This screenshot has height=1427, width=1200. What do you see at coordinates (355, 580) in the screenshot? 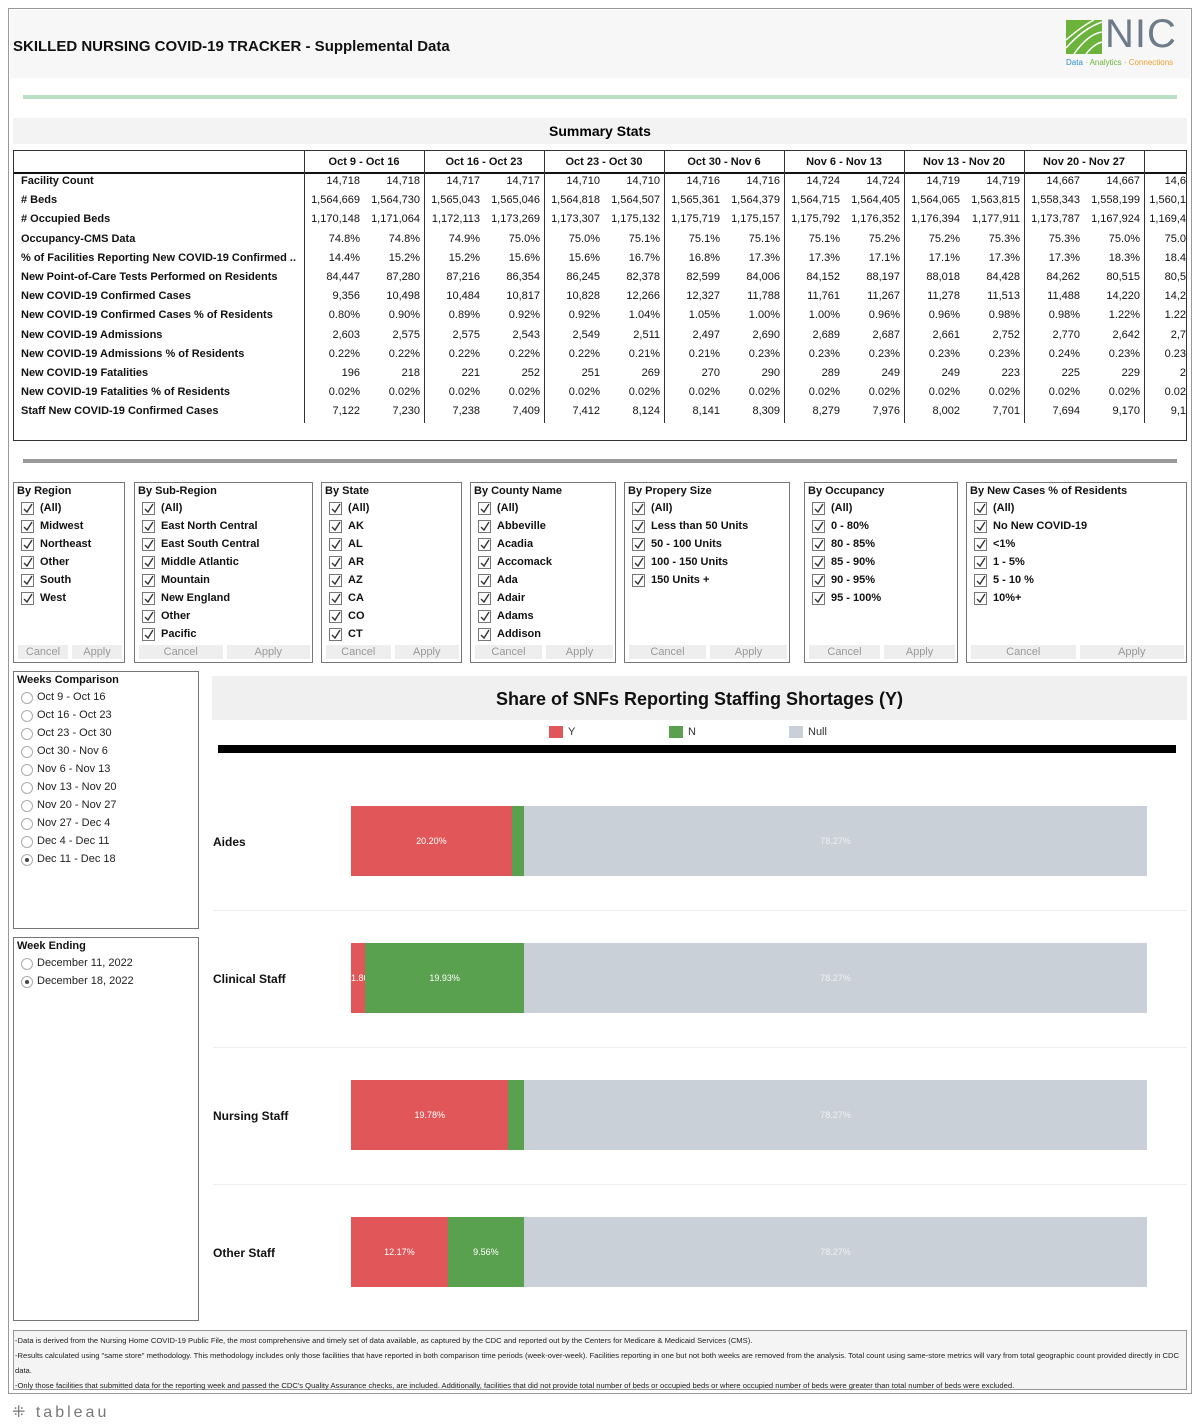
I see `filter-option: AZ` at bounding box center [355, 580].